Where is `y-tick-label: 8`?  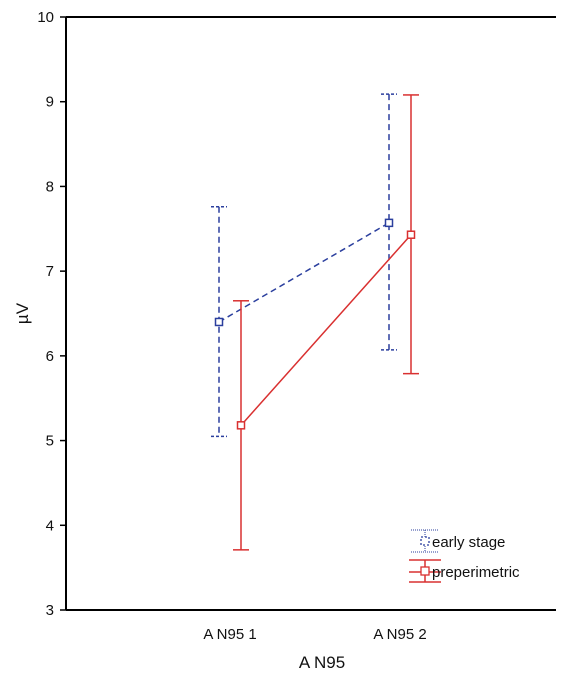 y-tick-label: 8 is located at coordinates (50, 186).